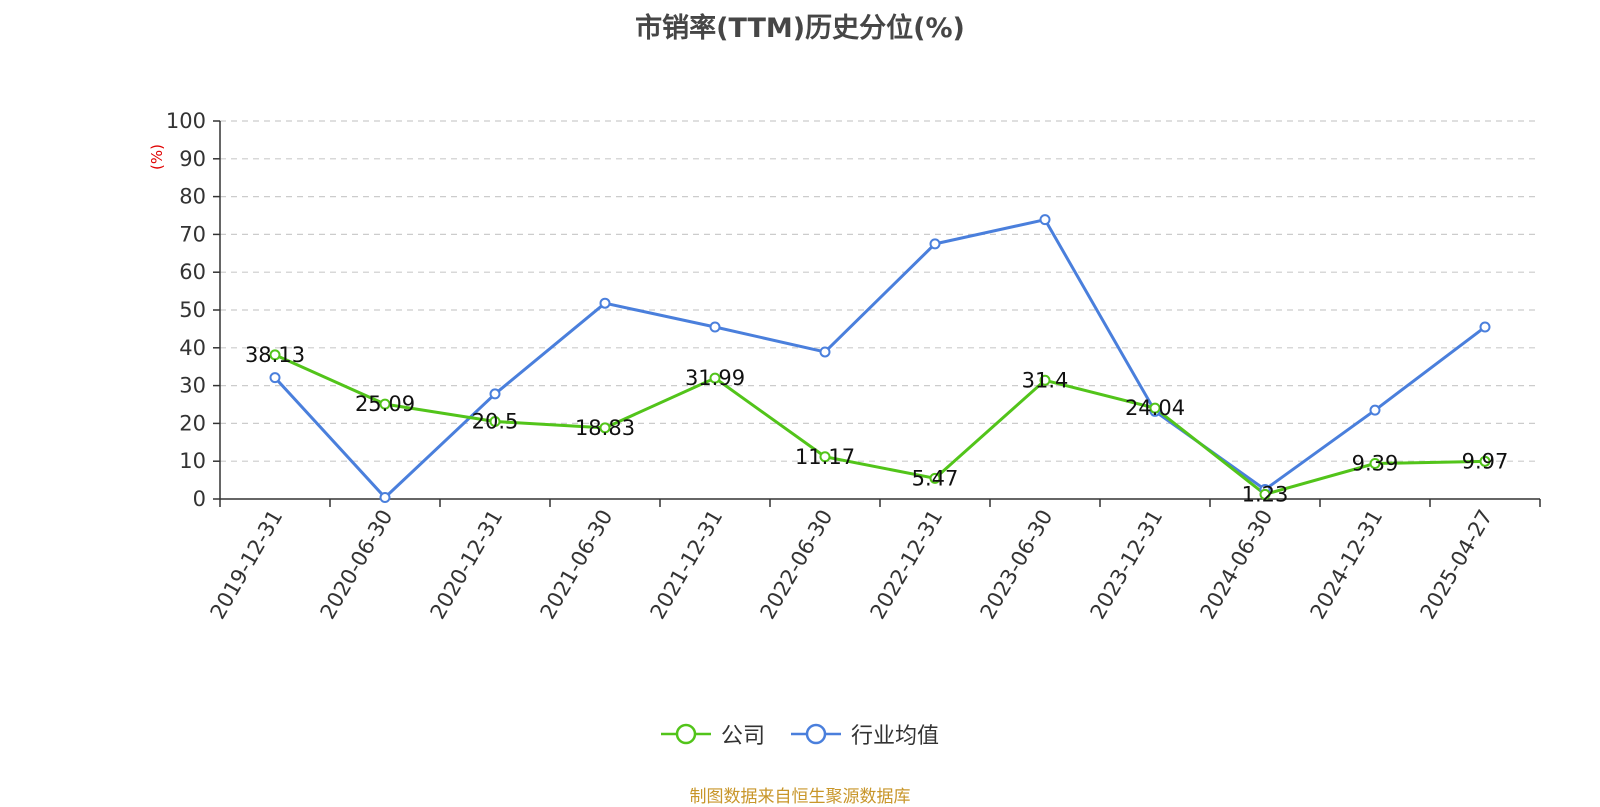 The image size is (1600, 807). Describe the element at coordinates (1457, 565) in the screenshot. I see `x-tick-label: 2025-04-27` at that location.